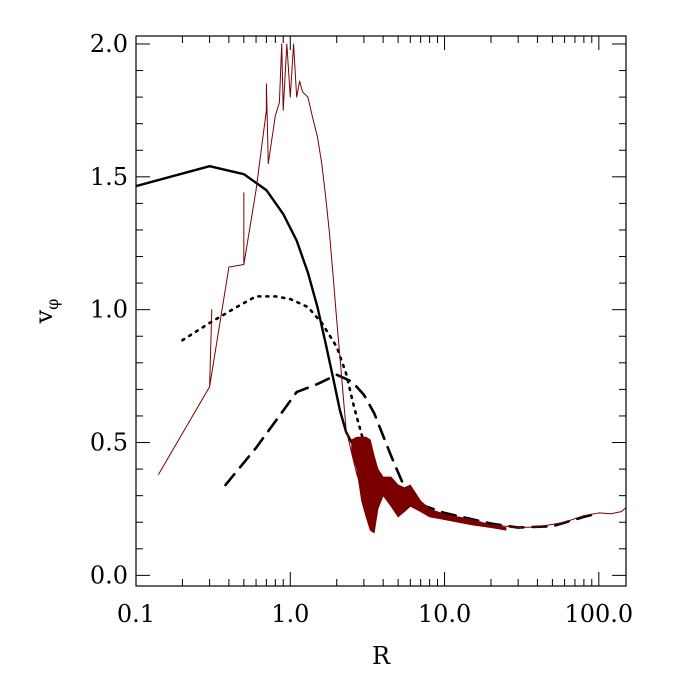  What do you see at coordinates (52, 304) in the screenshot?
I see `y-axis-label-sub: φ` at bounding box center [52, 304].